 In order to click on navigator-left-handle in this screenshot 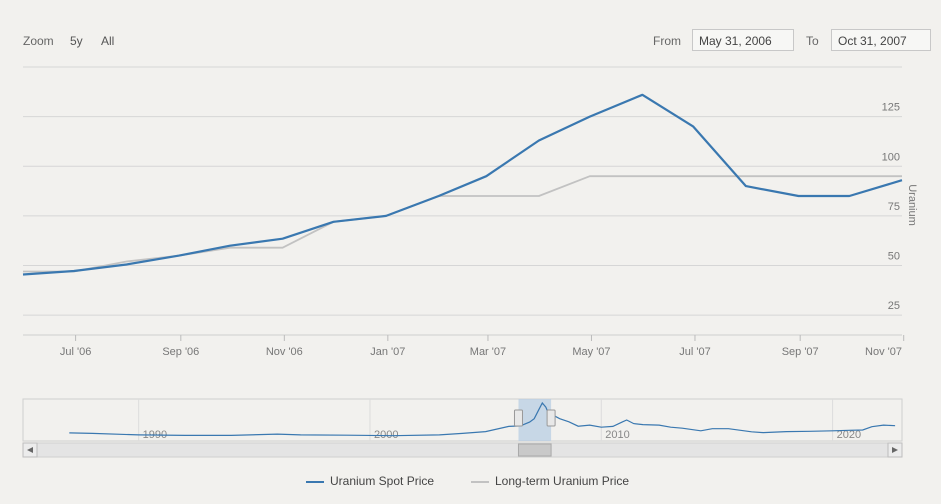, I will do `click(518, 418)`.